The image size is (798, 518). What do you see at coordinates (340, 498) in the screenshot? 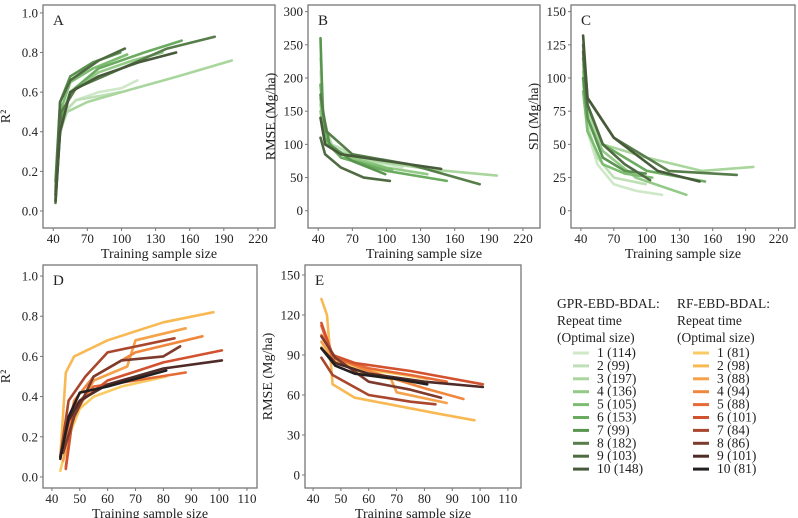
I see `x-tick-label: 50` at bounding box center [340, 498].